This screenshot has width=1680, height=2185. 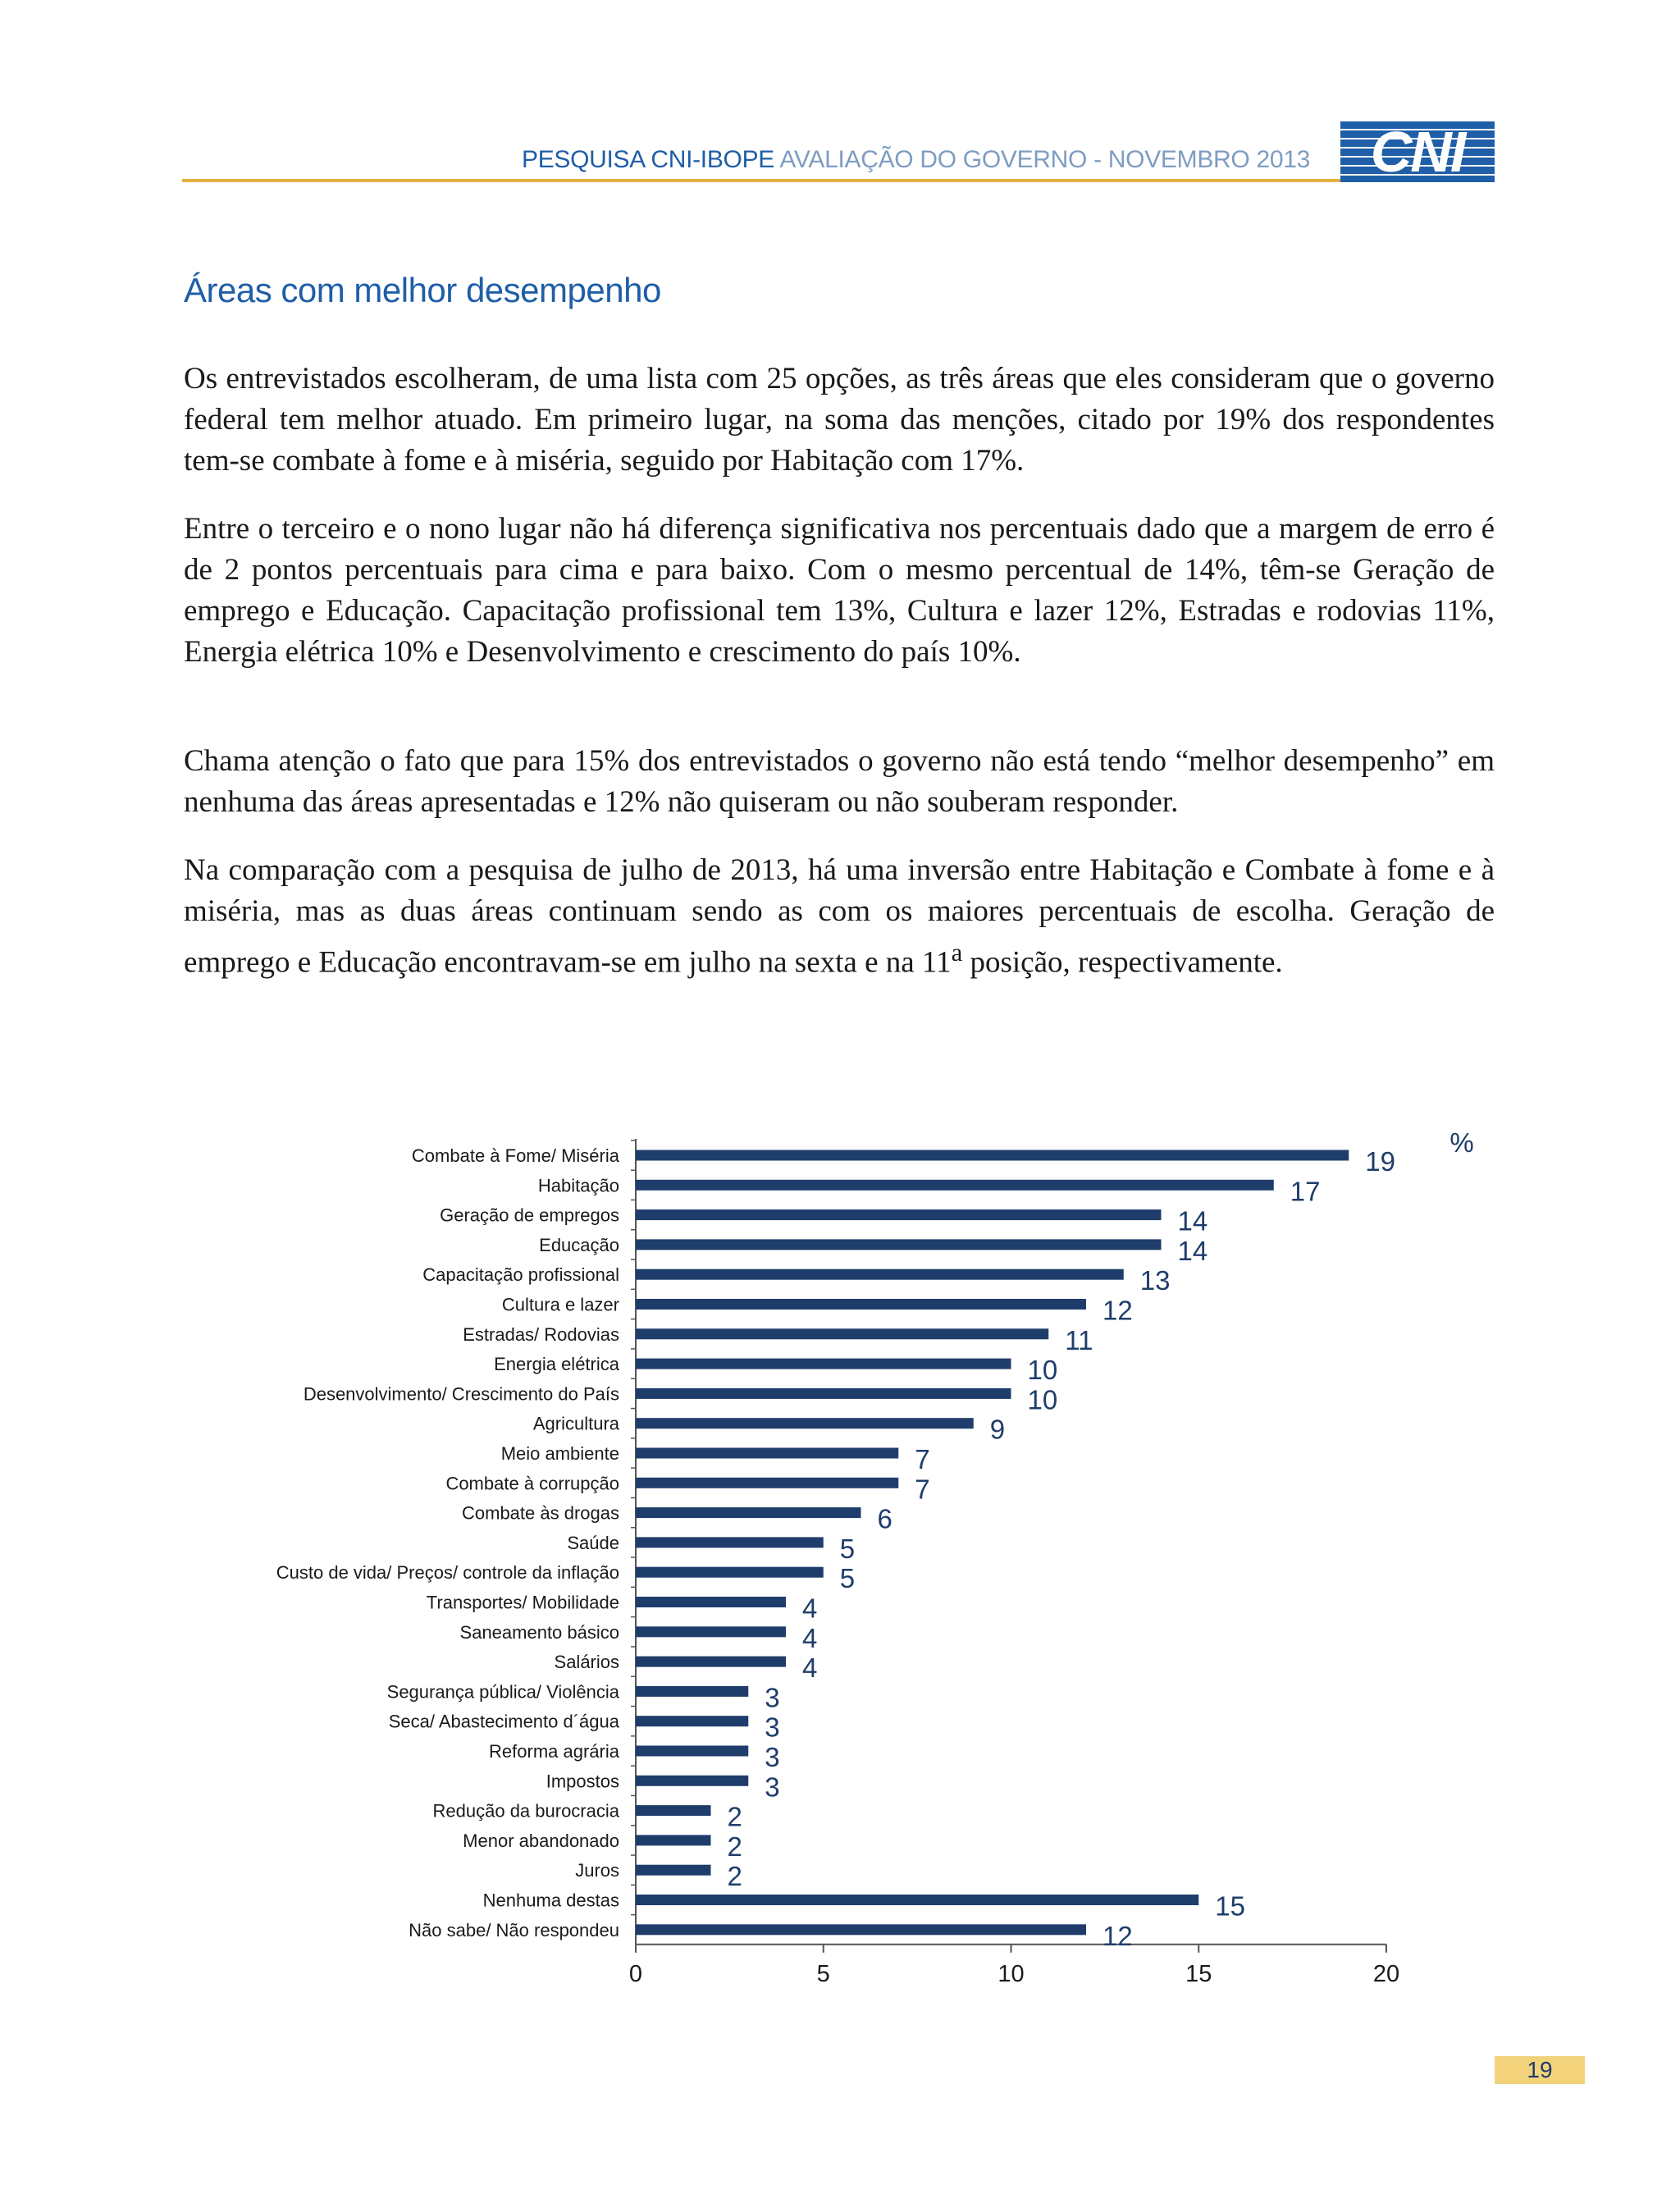 I want to click on value-label: 11, so click(x=1079, y=1340).